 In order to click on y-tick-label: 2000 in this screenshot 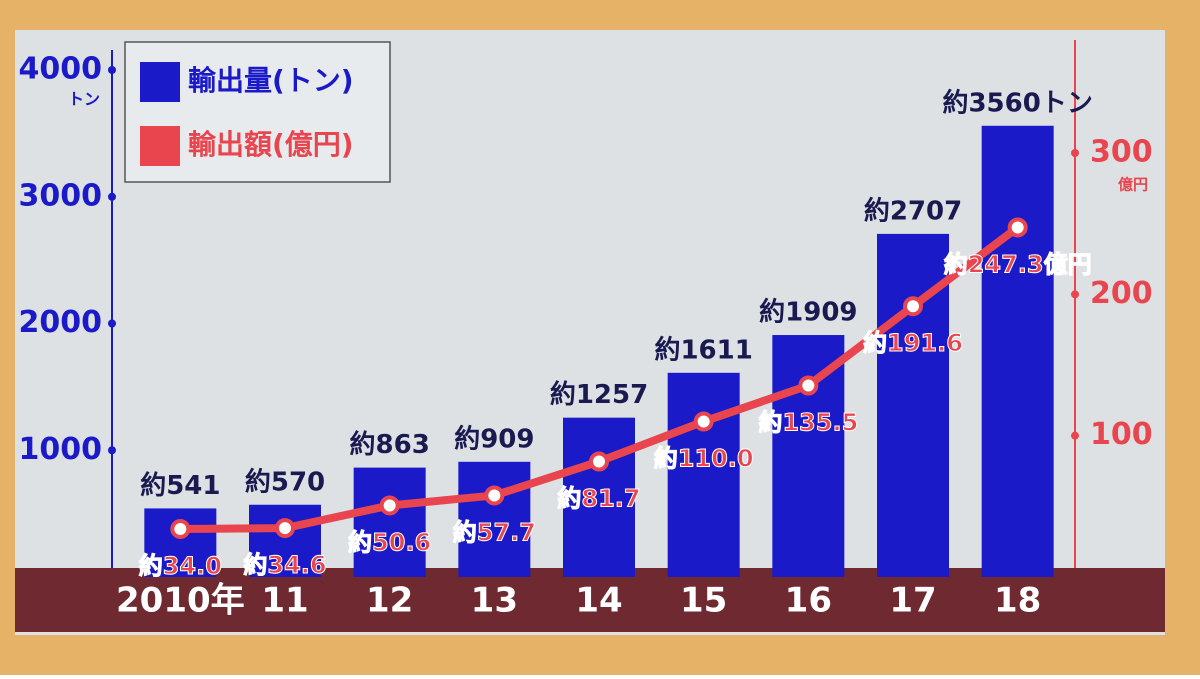, I will do `click(61, 322)`.